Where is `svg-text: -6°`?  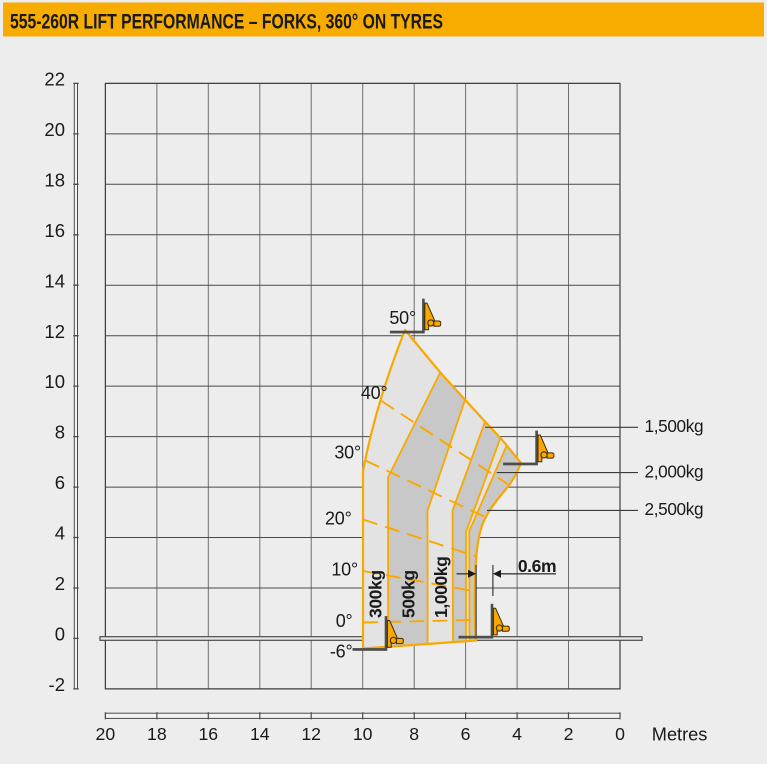
svg-text: -6° is located at coordinates (341, 652).